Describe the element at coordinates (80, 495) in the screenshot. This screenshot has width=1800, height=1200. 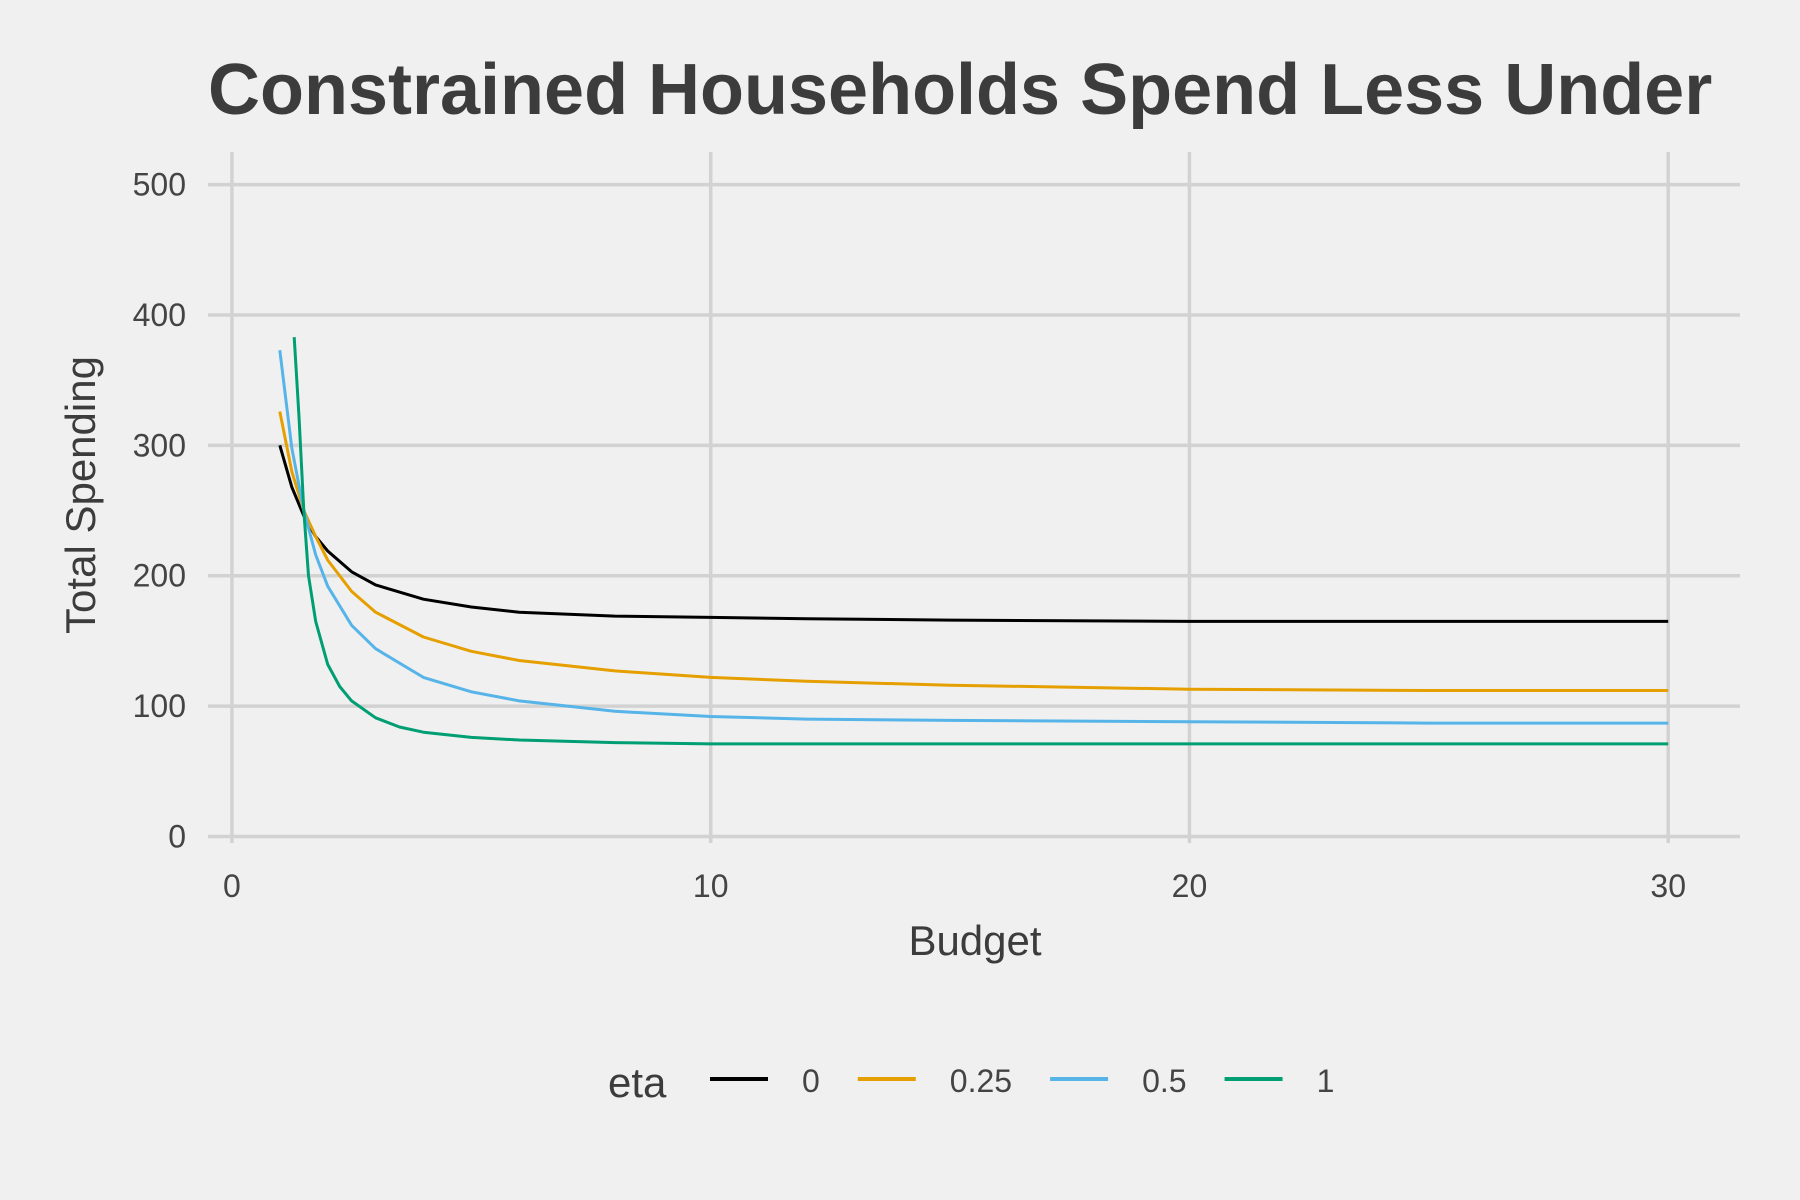
I see `y-axis-label: Total Spending` at that location.